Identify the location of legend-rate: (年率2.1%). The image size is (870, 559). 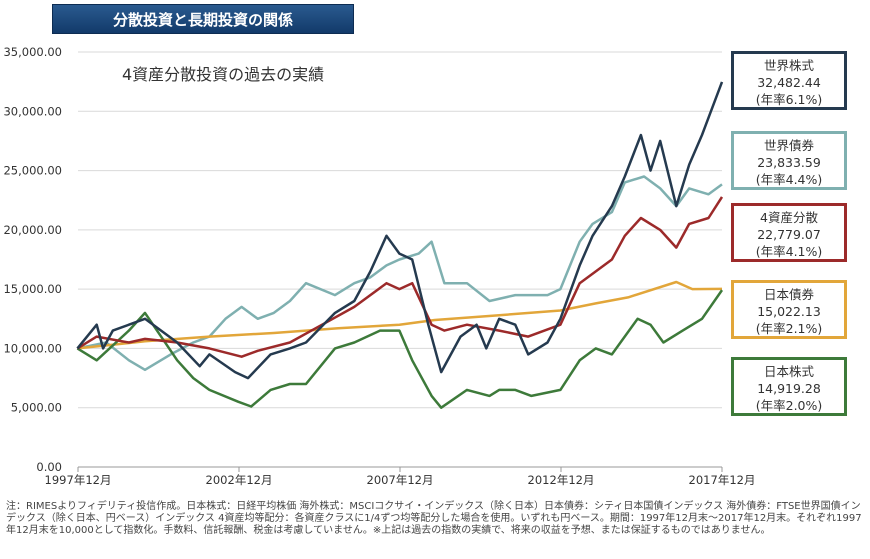
(789, 328).